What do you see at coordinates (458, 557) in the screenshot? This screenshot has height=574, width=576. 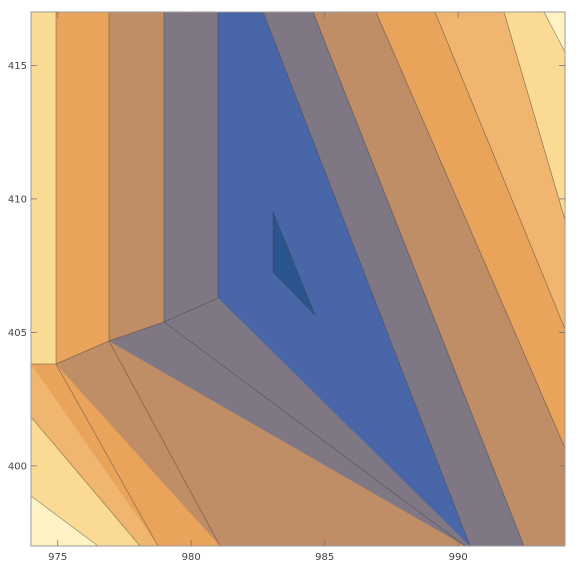 I see `x-tick-label: 990` at bounding box center [458, 557].